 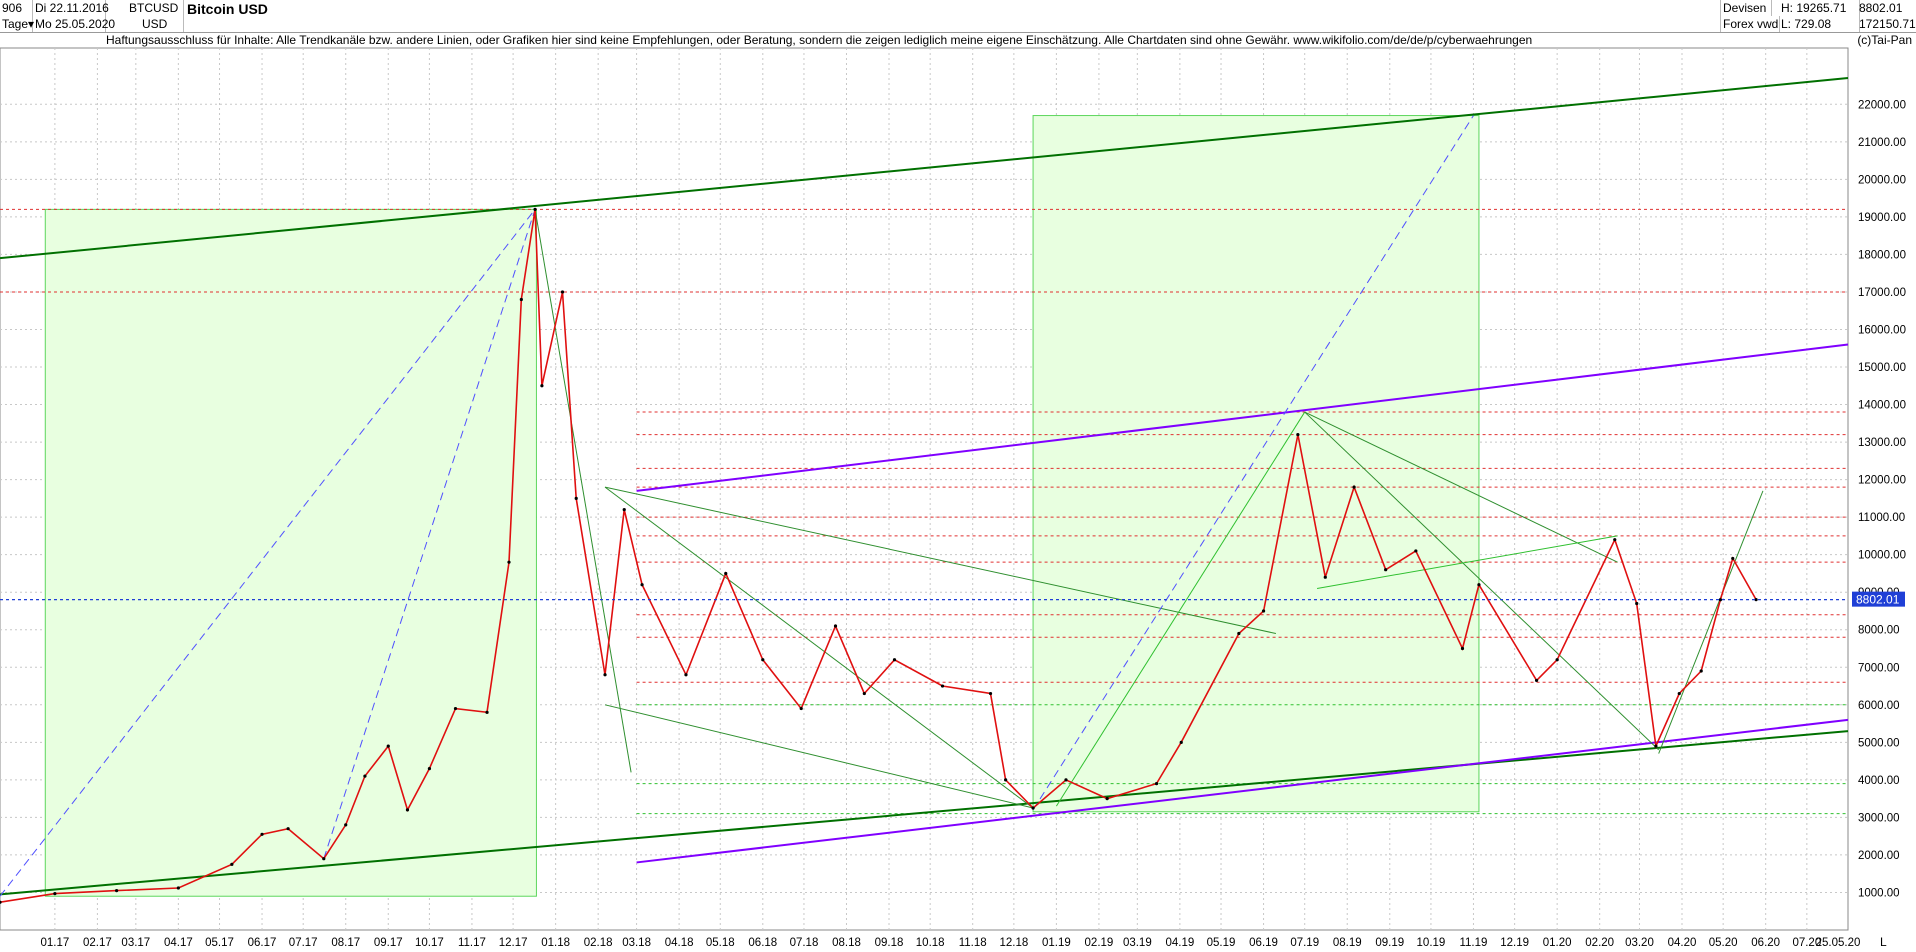 I want to click on y-tick-label: 7000.00, so click(x=1879, y=668).